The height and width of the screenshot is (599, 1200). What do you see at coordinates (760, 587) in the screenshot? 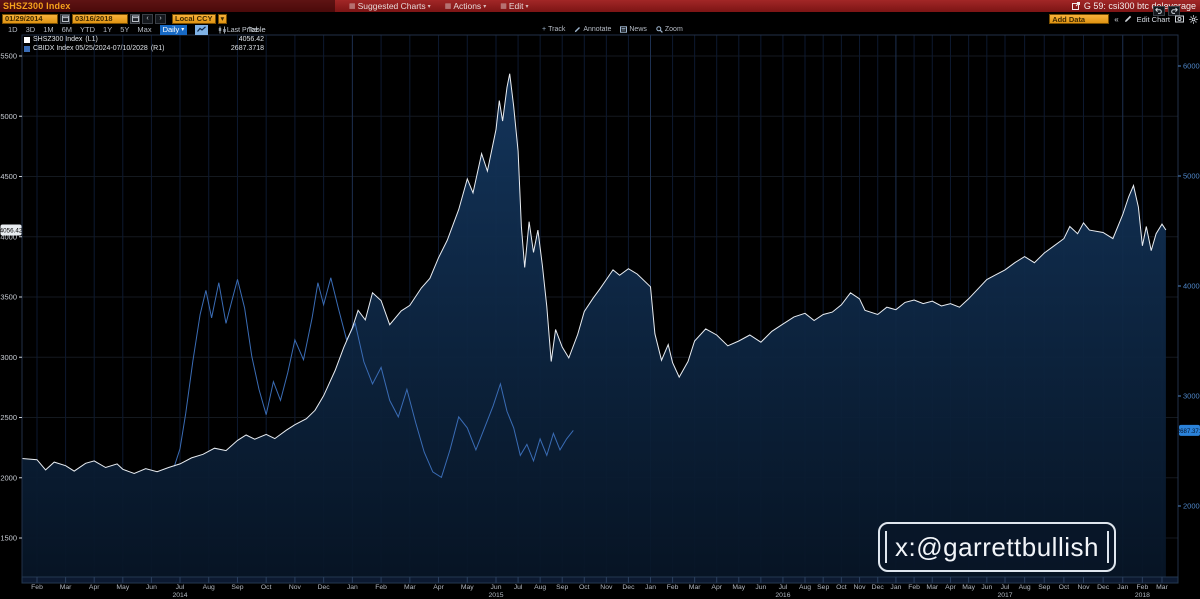
I see `x-axis-label: Jun` at bounding box center [760, 587].